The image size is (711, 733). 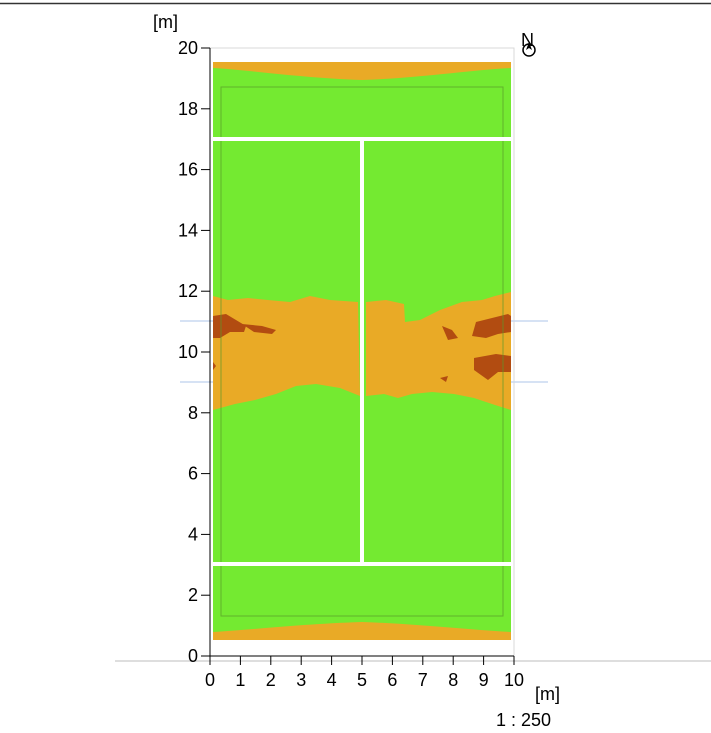 What do you see at coordinates (527, 40) in the screenshot?
I see `north-label: N` at bounding box center [527, 40].